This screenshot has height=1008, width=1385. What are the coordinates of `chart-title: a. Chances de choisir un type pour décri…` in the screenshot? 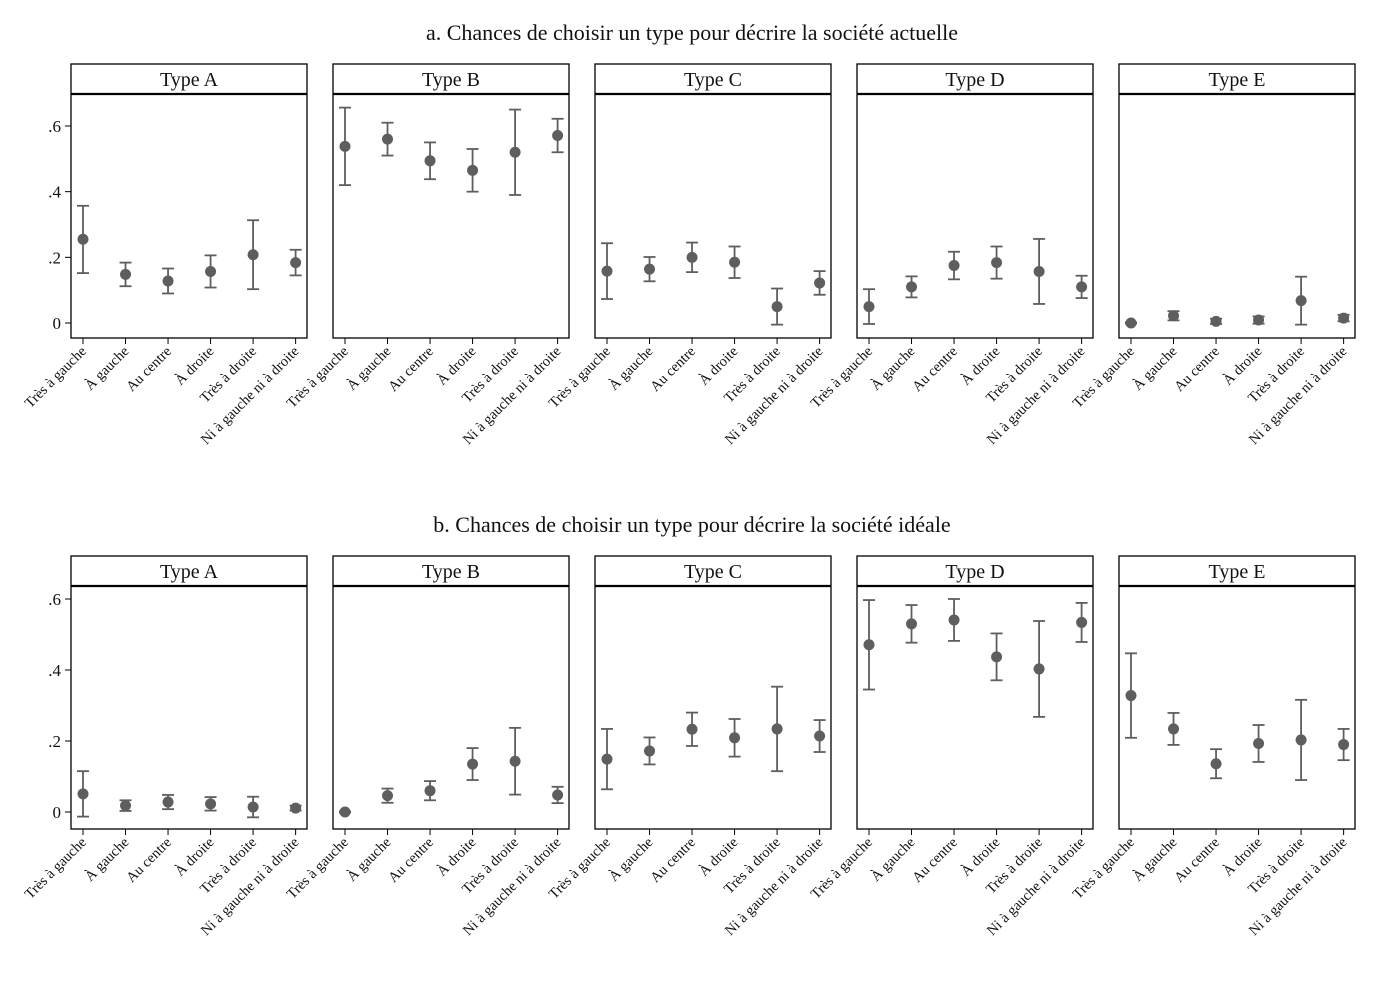 It's located at (692, 32).